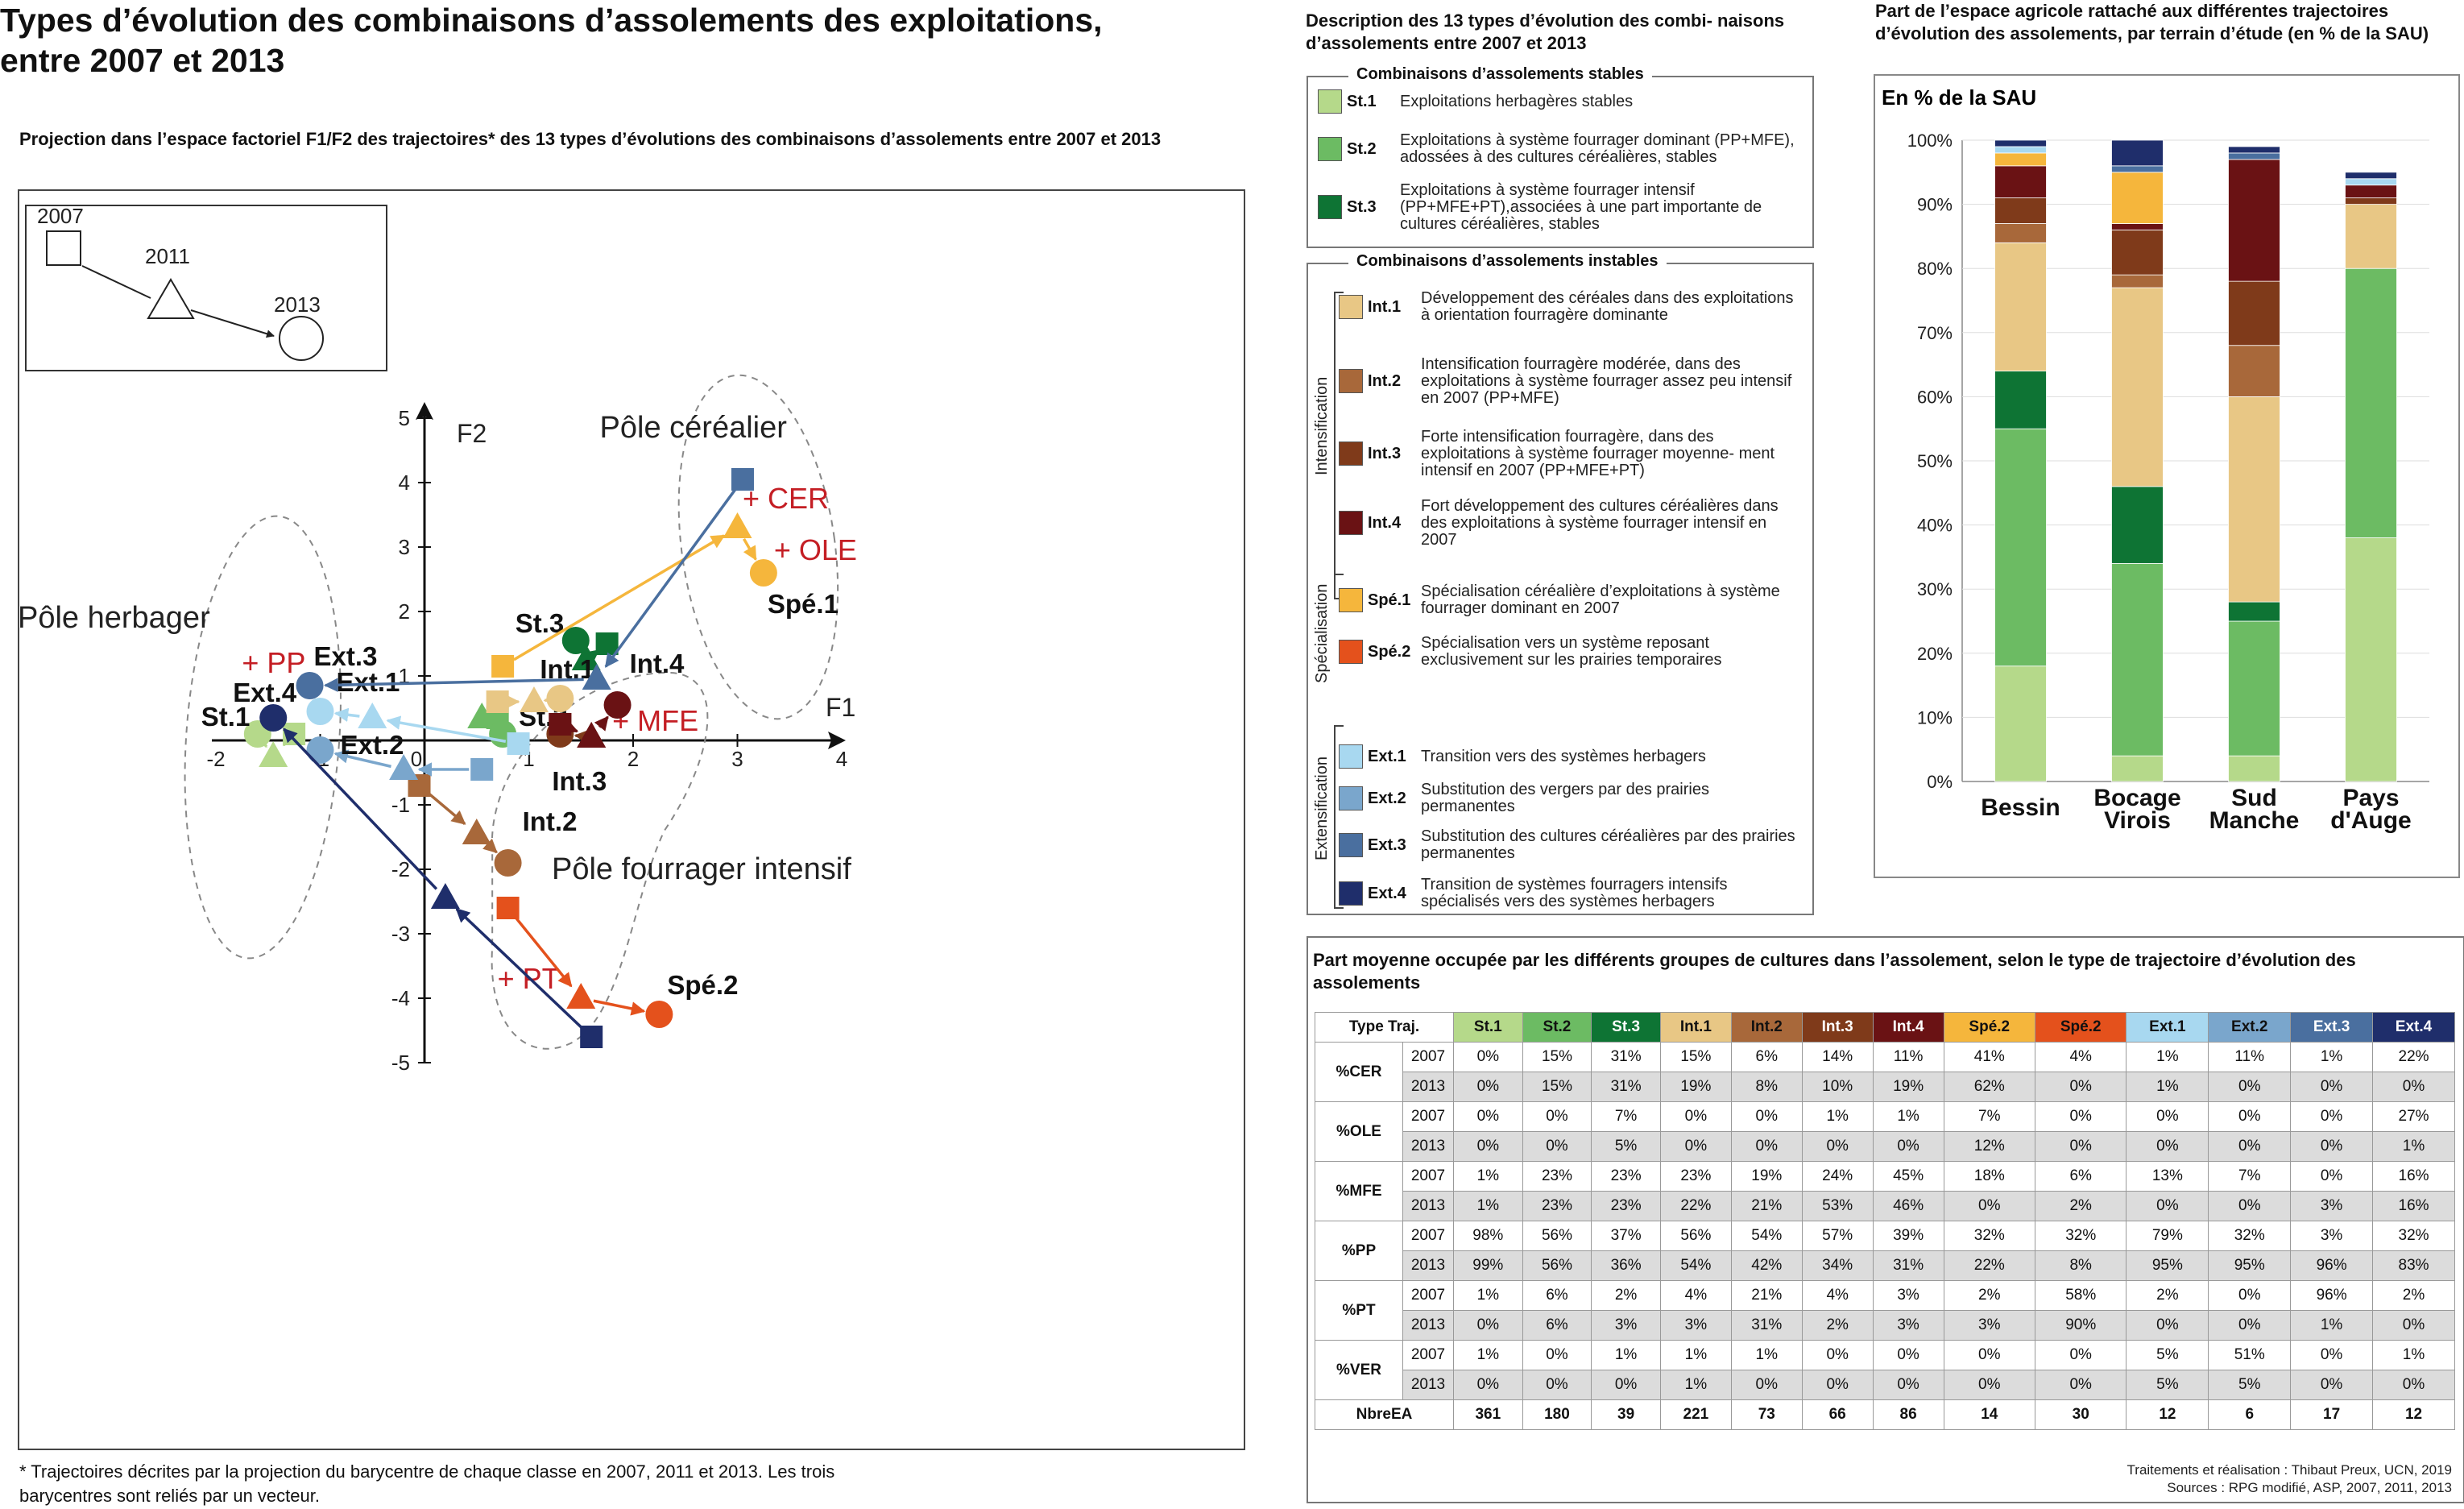 Image resolution: width=2464 pixels, height=1509 pixels. I want to click on table-group-label: %PT, so click(1359, 1310).